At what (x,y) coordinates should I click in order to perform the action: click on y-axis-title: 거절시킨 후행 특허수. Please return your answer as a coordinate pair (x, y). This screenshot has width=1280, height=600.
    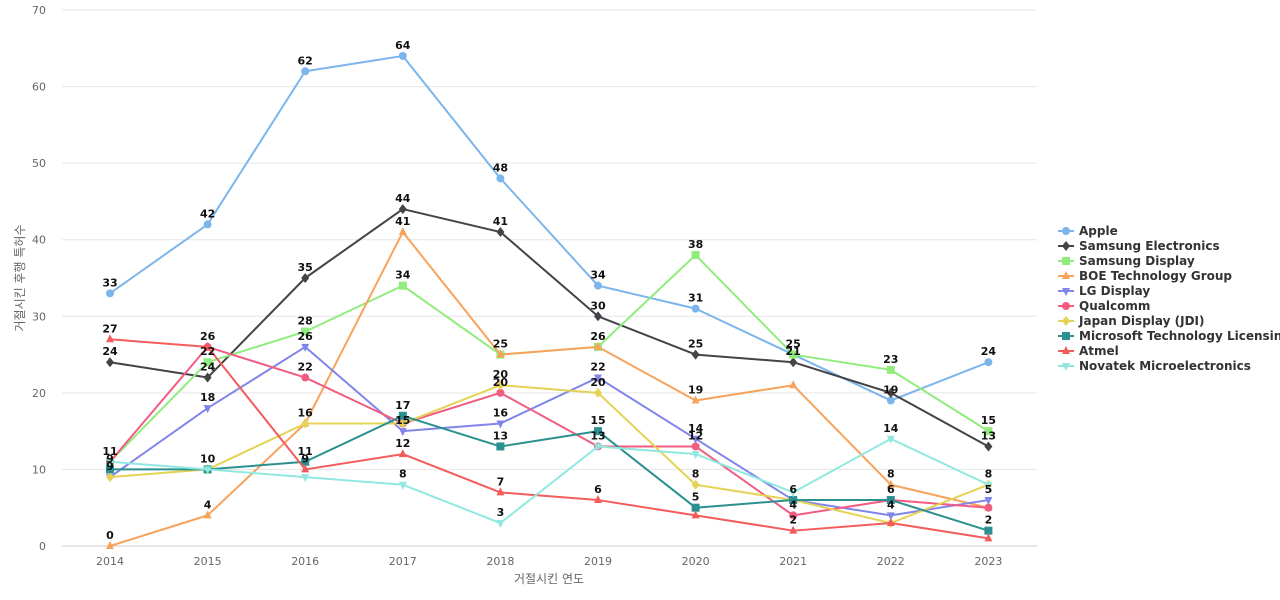
    Looking at the image, I should click on (19, 278).